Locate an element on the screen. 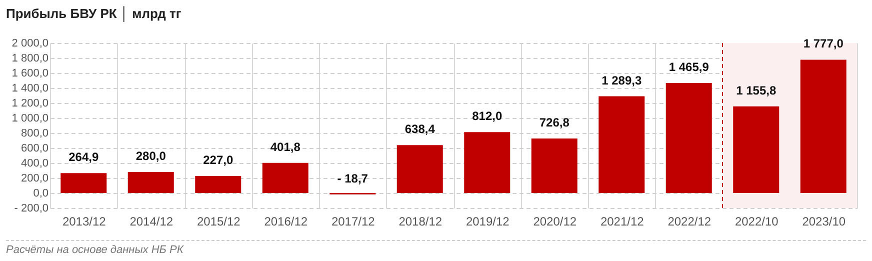 Image resolution: width=872 pixels, height=261 pixels. x-tick-label: 2021/12 is located at coordinates (622, 221).